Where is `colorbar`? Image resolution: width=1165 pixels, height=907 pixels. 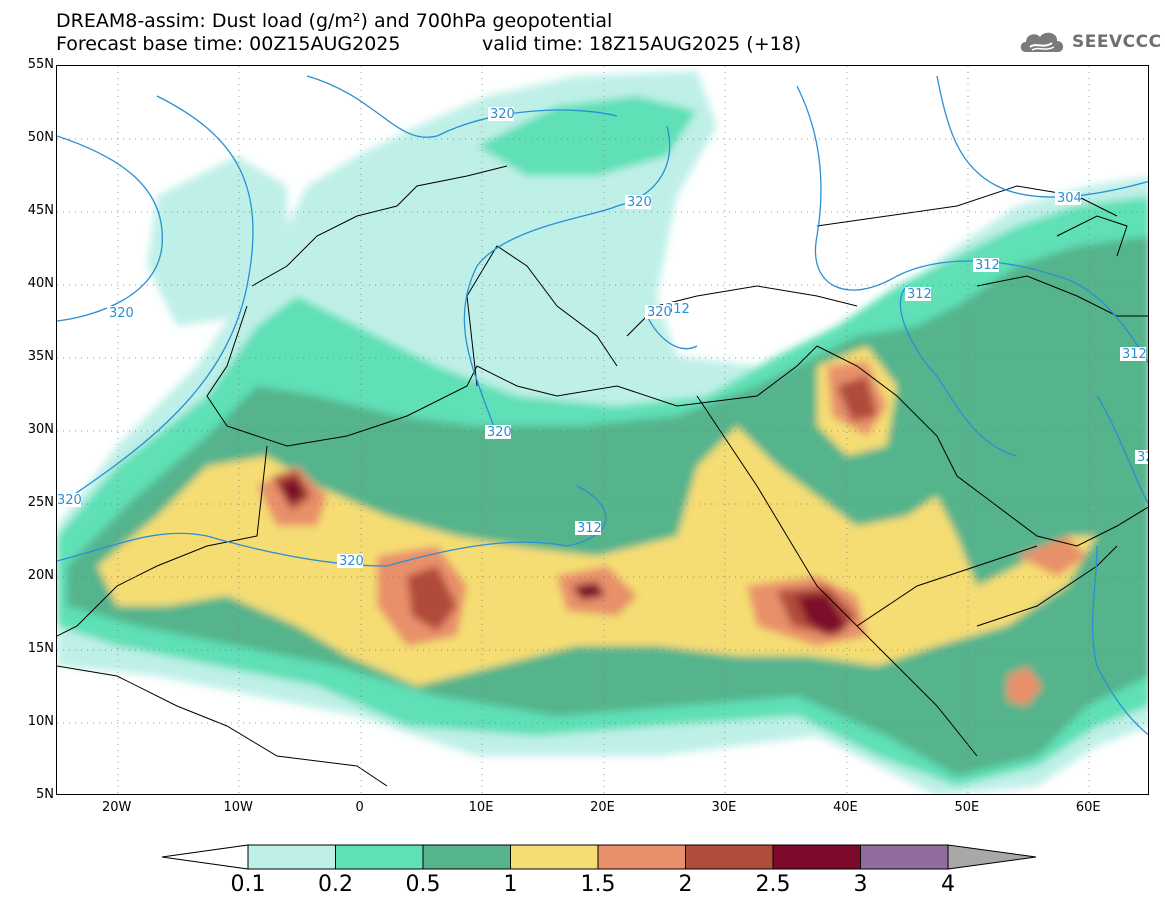
colorbar is located at coordinates (599, 857).